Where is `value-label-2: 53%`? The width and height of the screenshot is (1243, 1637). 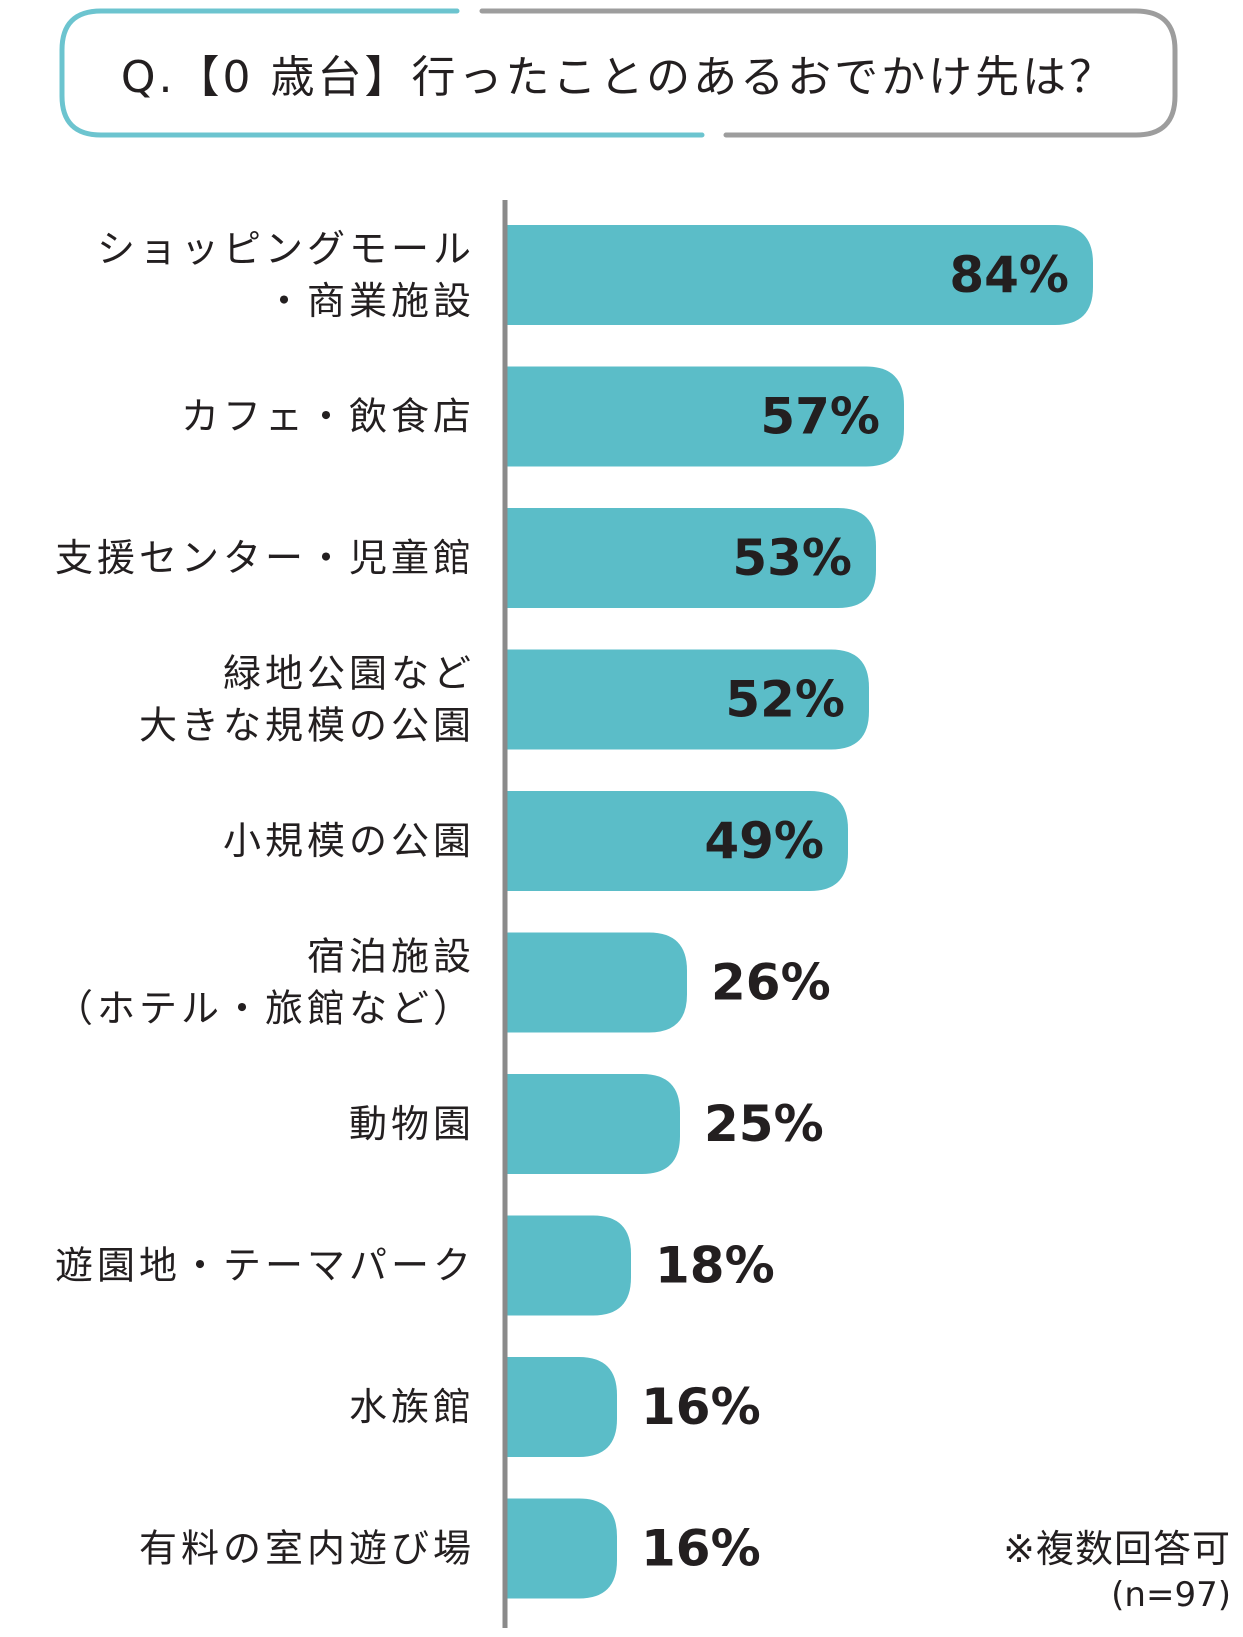 value-label-2: 53% is located at coordinates (792, 558).